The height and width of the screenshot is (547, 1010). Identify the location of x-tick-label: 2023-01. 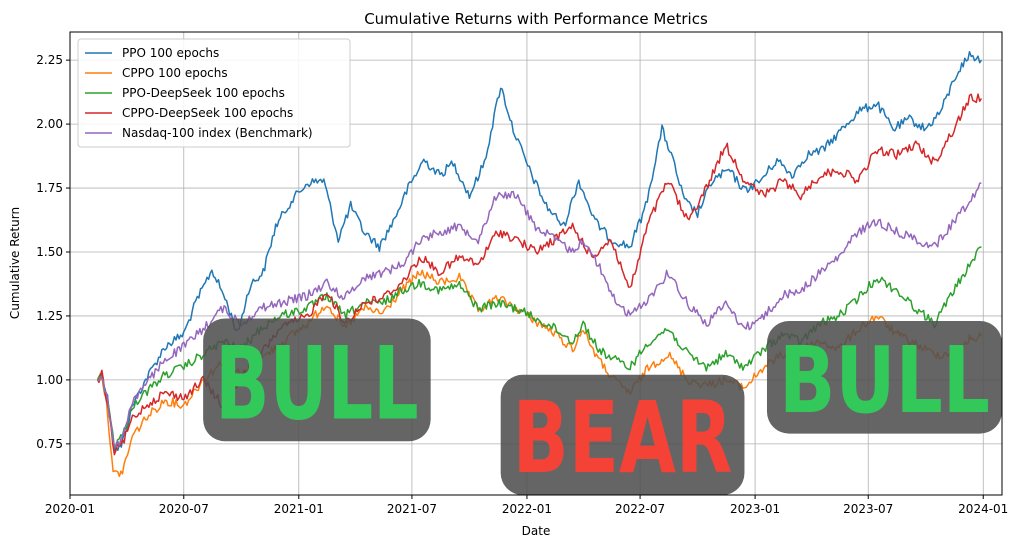
(755, 509).